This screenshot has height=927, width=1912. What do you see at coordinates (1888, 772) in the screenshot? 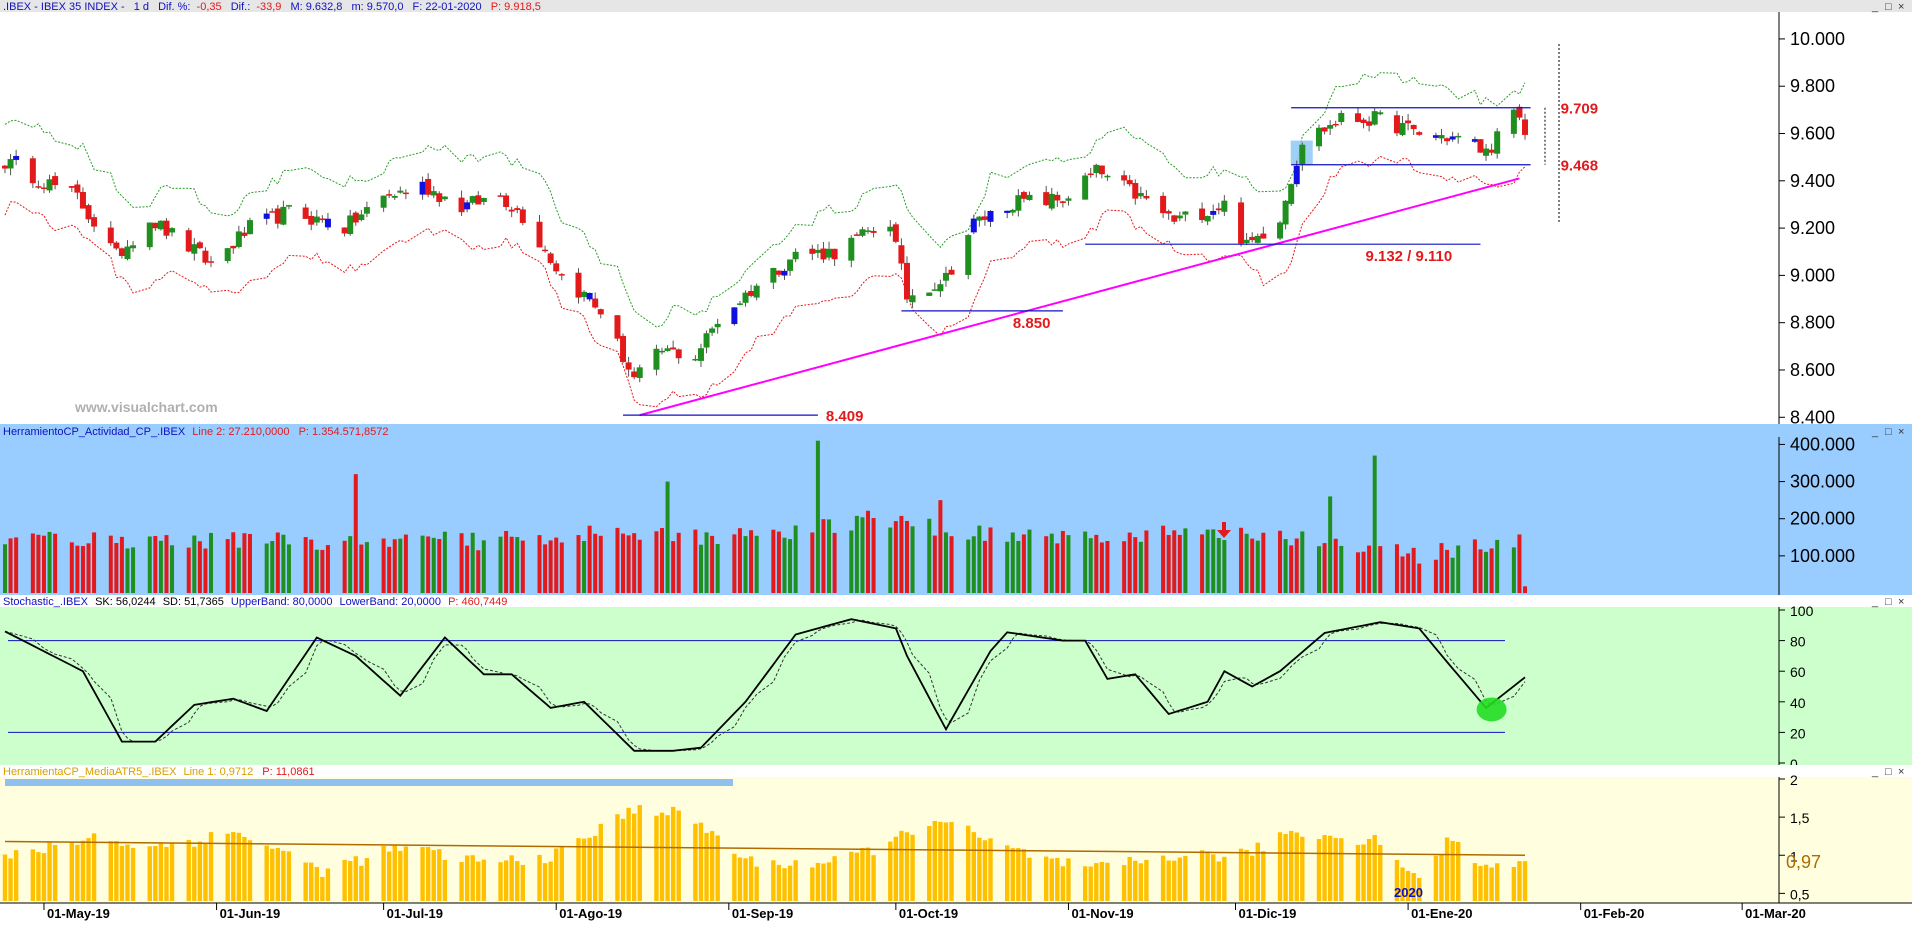
I see `atr-maximize-icon: □` at bounding box center [1888, 772].